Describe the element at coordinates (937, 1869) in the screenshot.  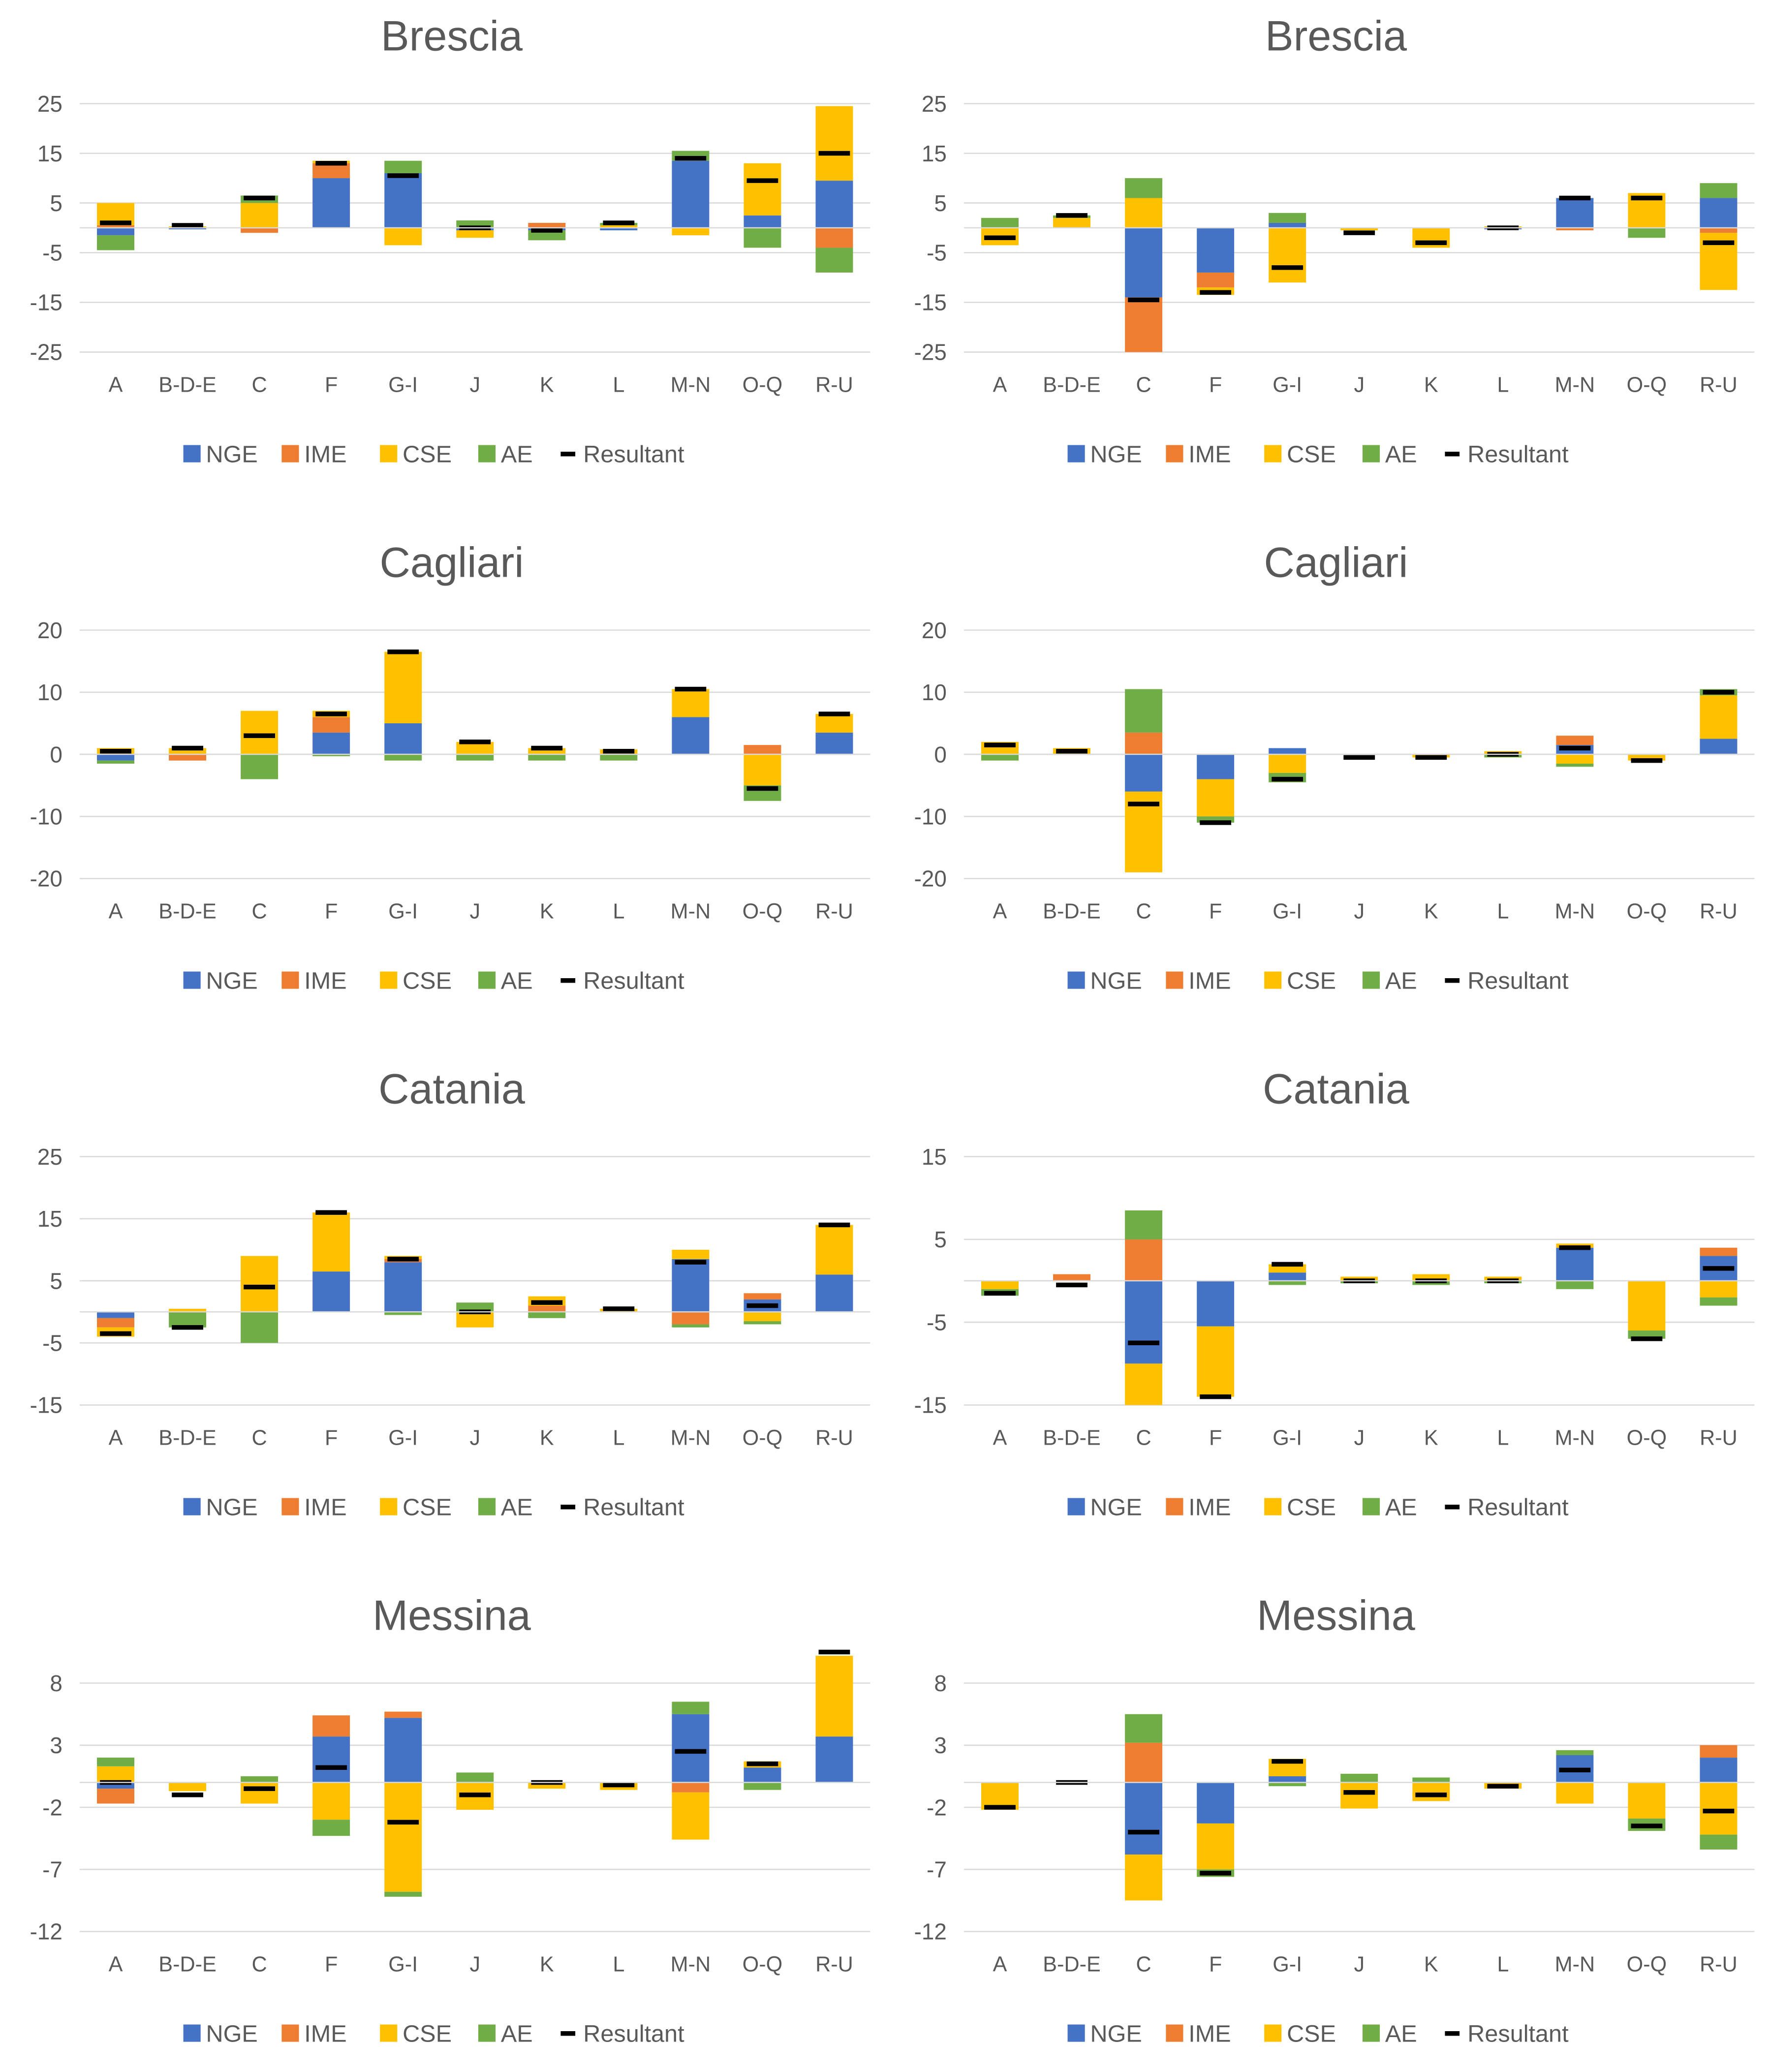
I see `y-tick-label: -7` at that location.